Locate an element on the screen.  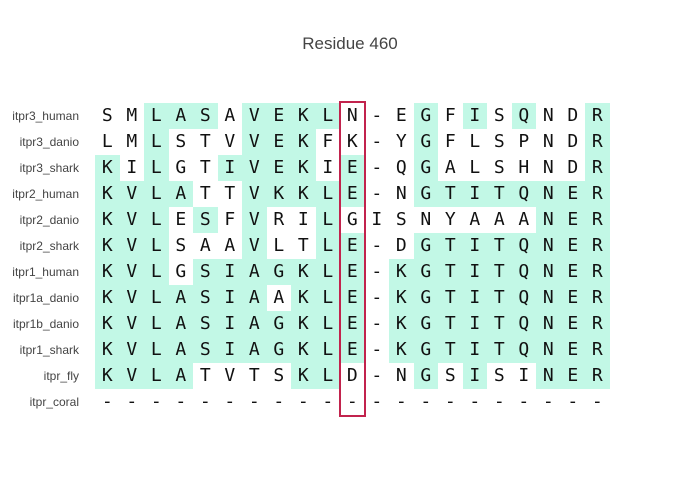
row-label: itpr_coral is located at coordinates (54, 402).